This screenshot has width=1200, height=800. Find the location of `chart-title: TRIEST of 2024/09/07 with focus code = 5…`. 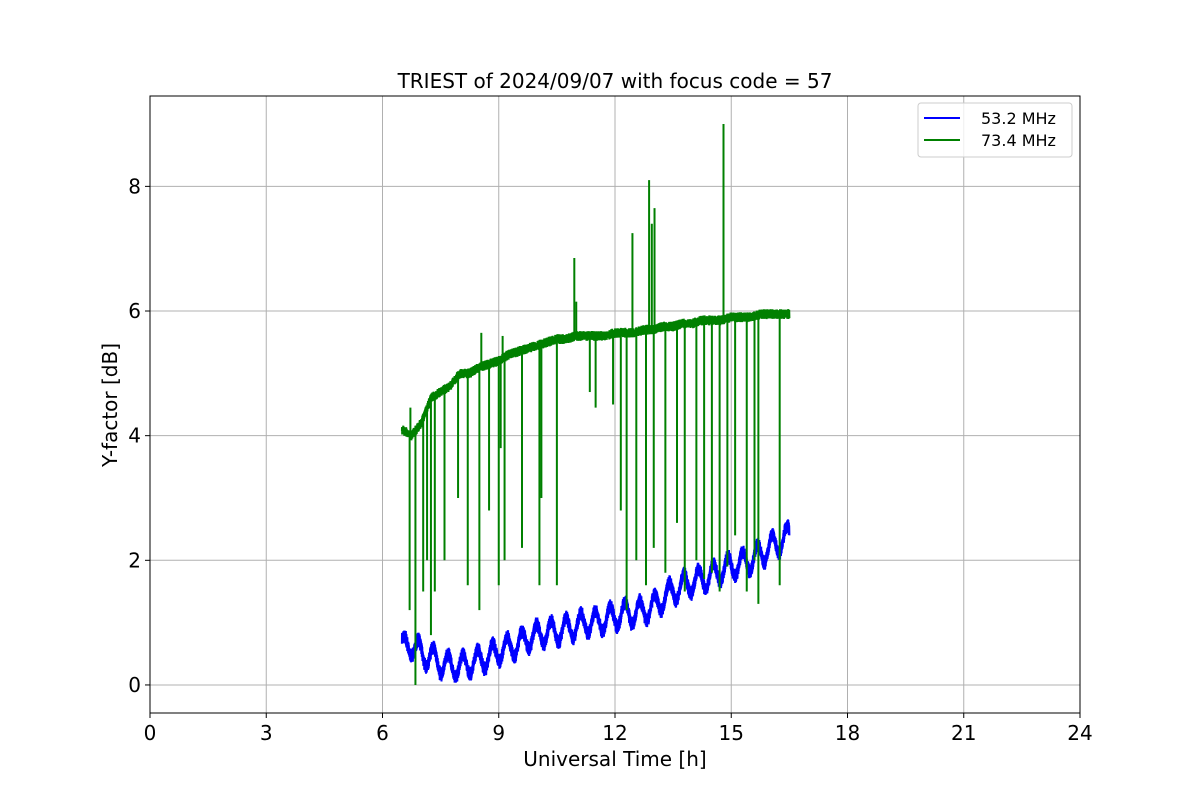

chart-title: TRIEST of 2024/09/07 with focus code = 5… is located at coordinates (615, 81).